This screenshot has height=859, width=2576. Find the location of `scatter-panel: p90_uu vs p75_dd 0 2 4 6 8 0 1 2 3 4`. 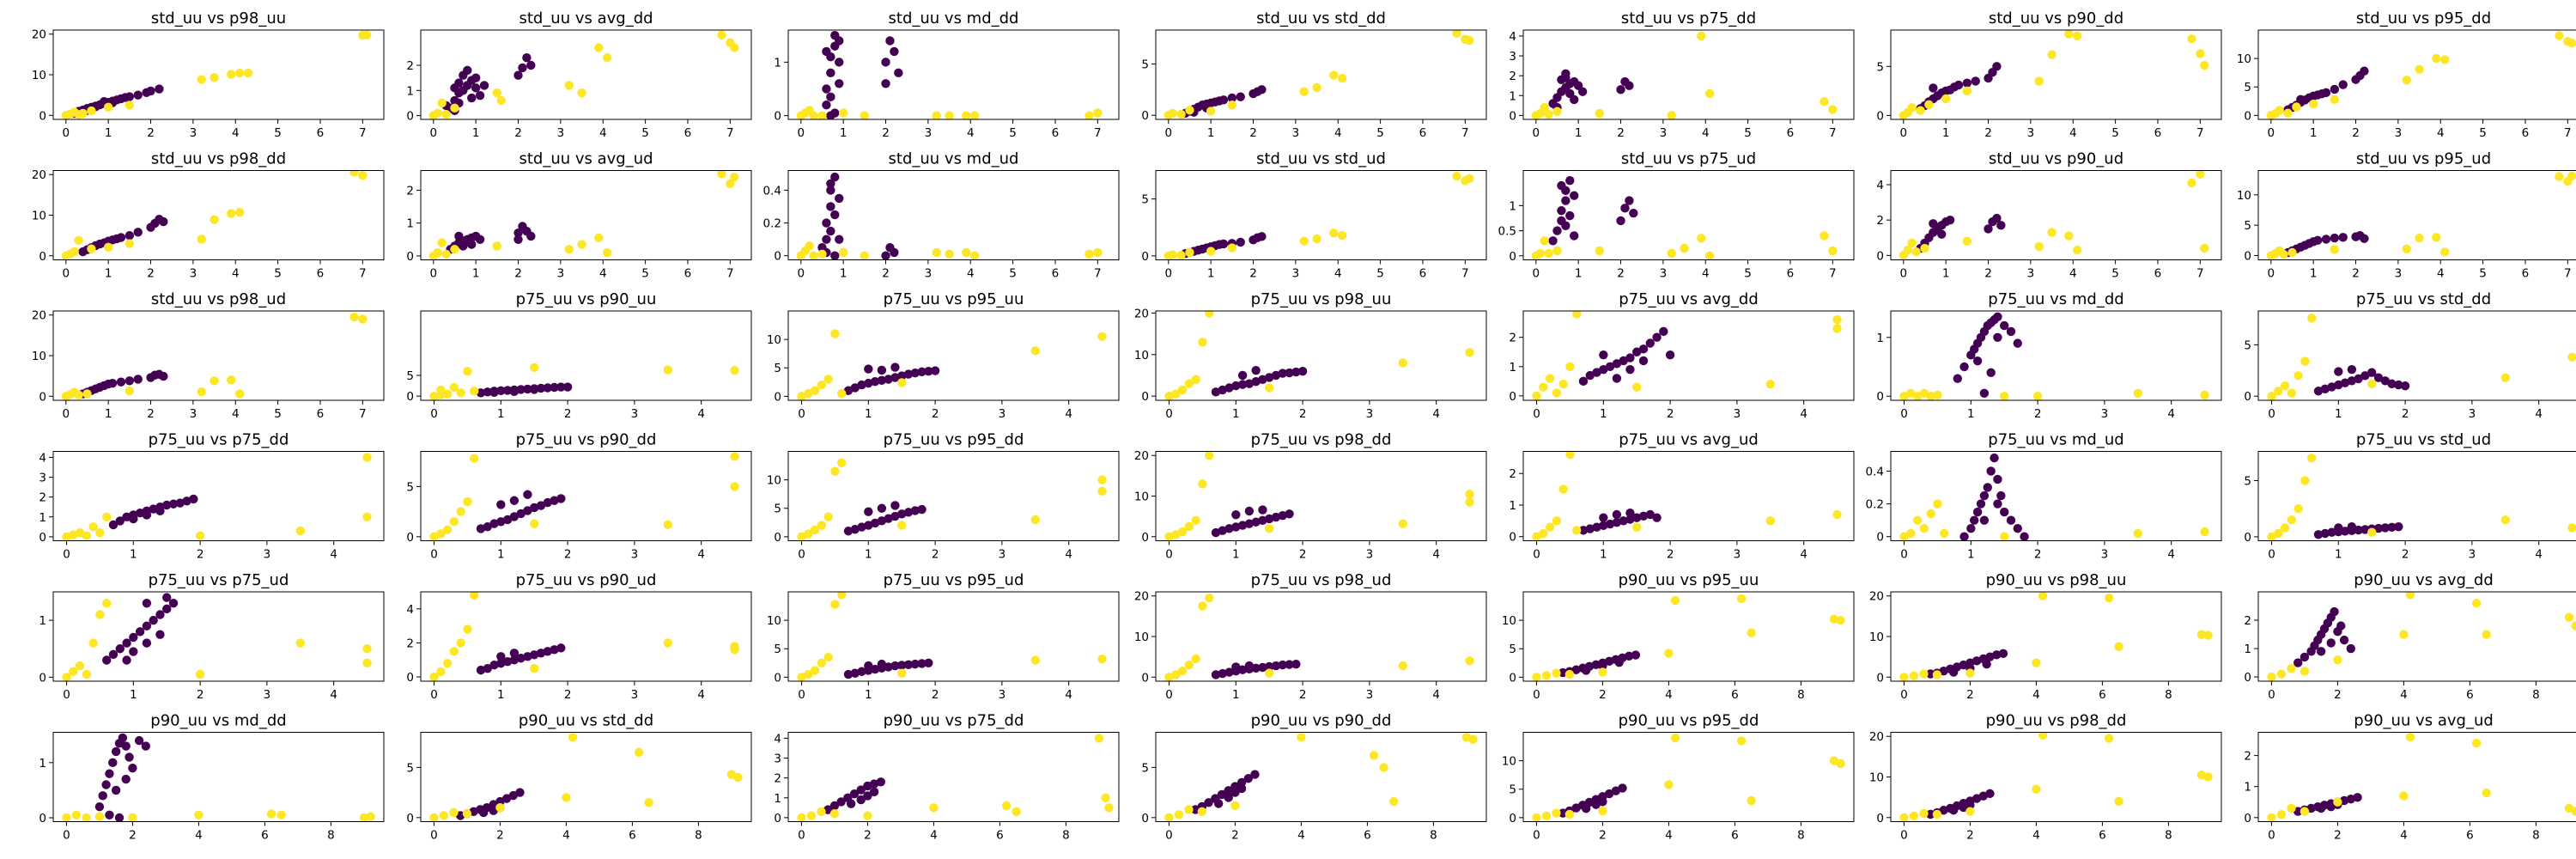

scatter-panel: p90_uu vs p75_dd 0 2 4 6 8 0 1 2 3 4 is located at coordinates (947, 778).